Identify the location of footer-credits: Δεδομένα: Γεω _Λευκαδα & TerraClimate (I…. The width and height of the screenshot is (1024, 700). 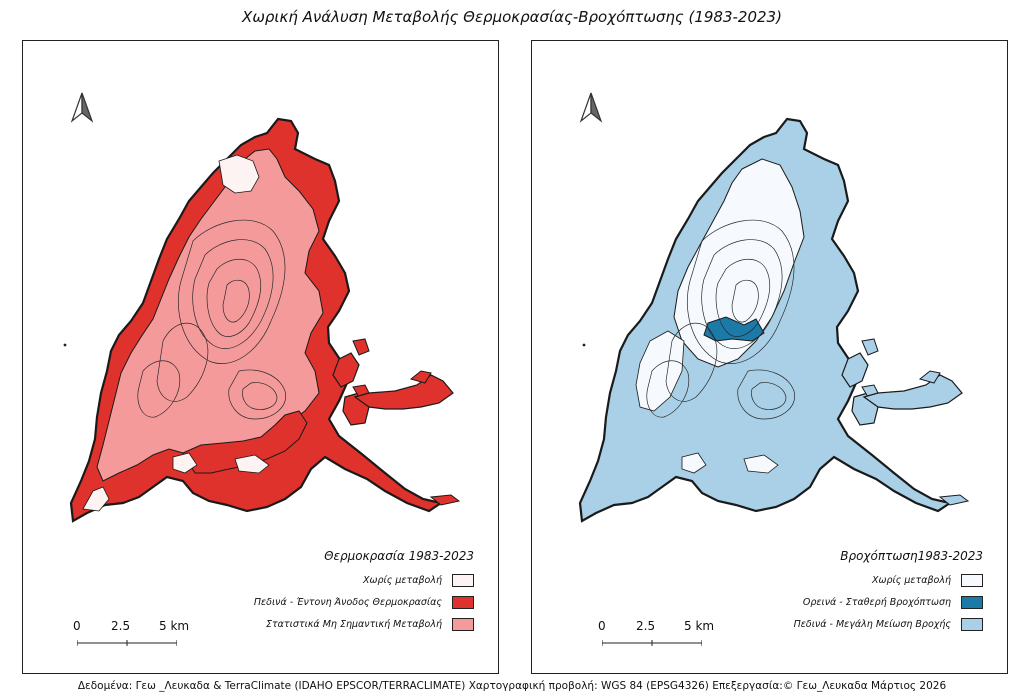
(512, 686).